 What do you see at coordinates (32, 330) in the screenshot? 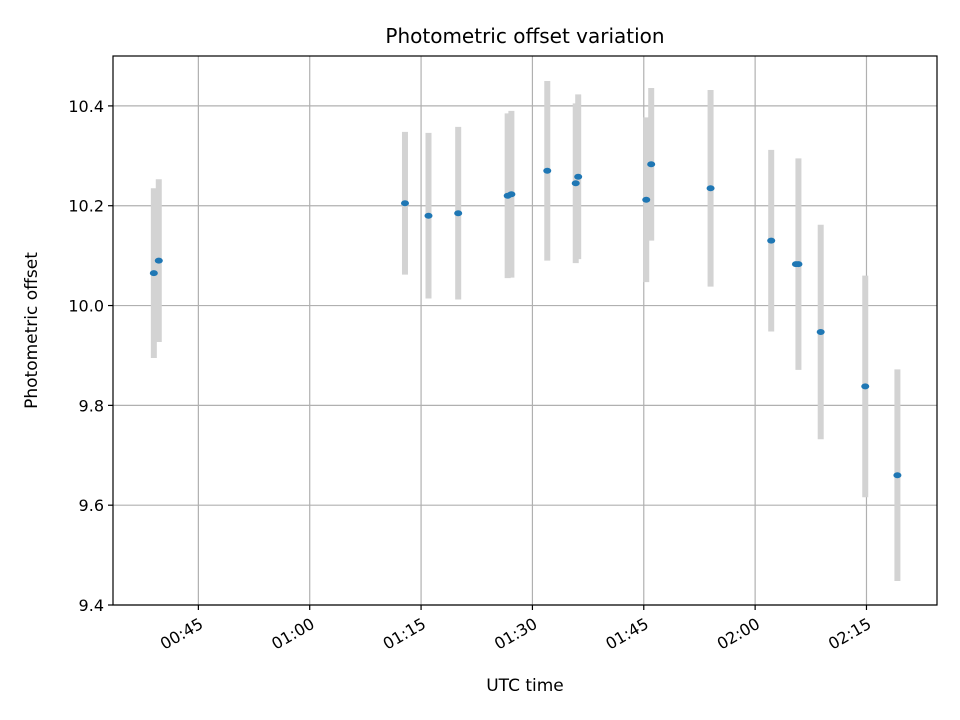
I see `y-axis-title: Photometric offset` at bounding box center [32, 330].